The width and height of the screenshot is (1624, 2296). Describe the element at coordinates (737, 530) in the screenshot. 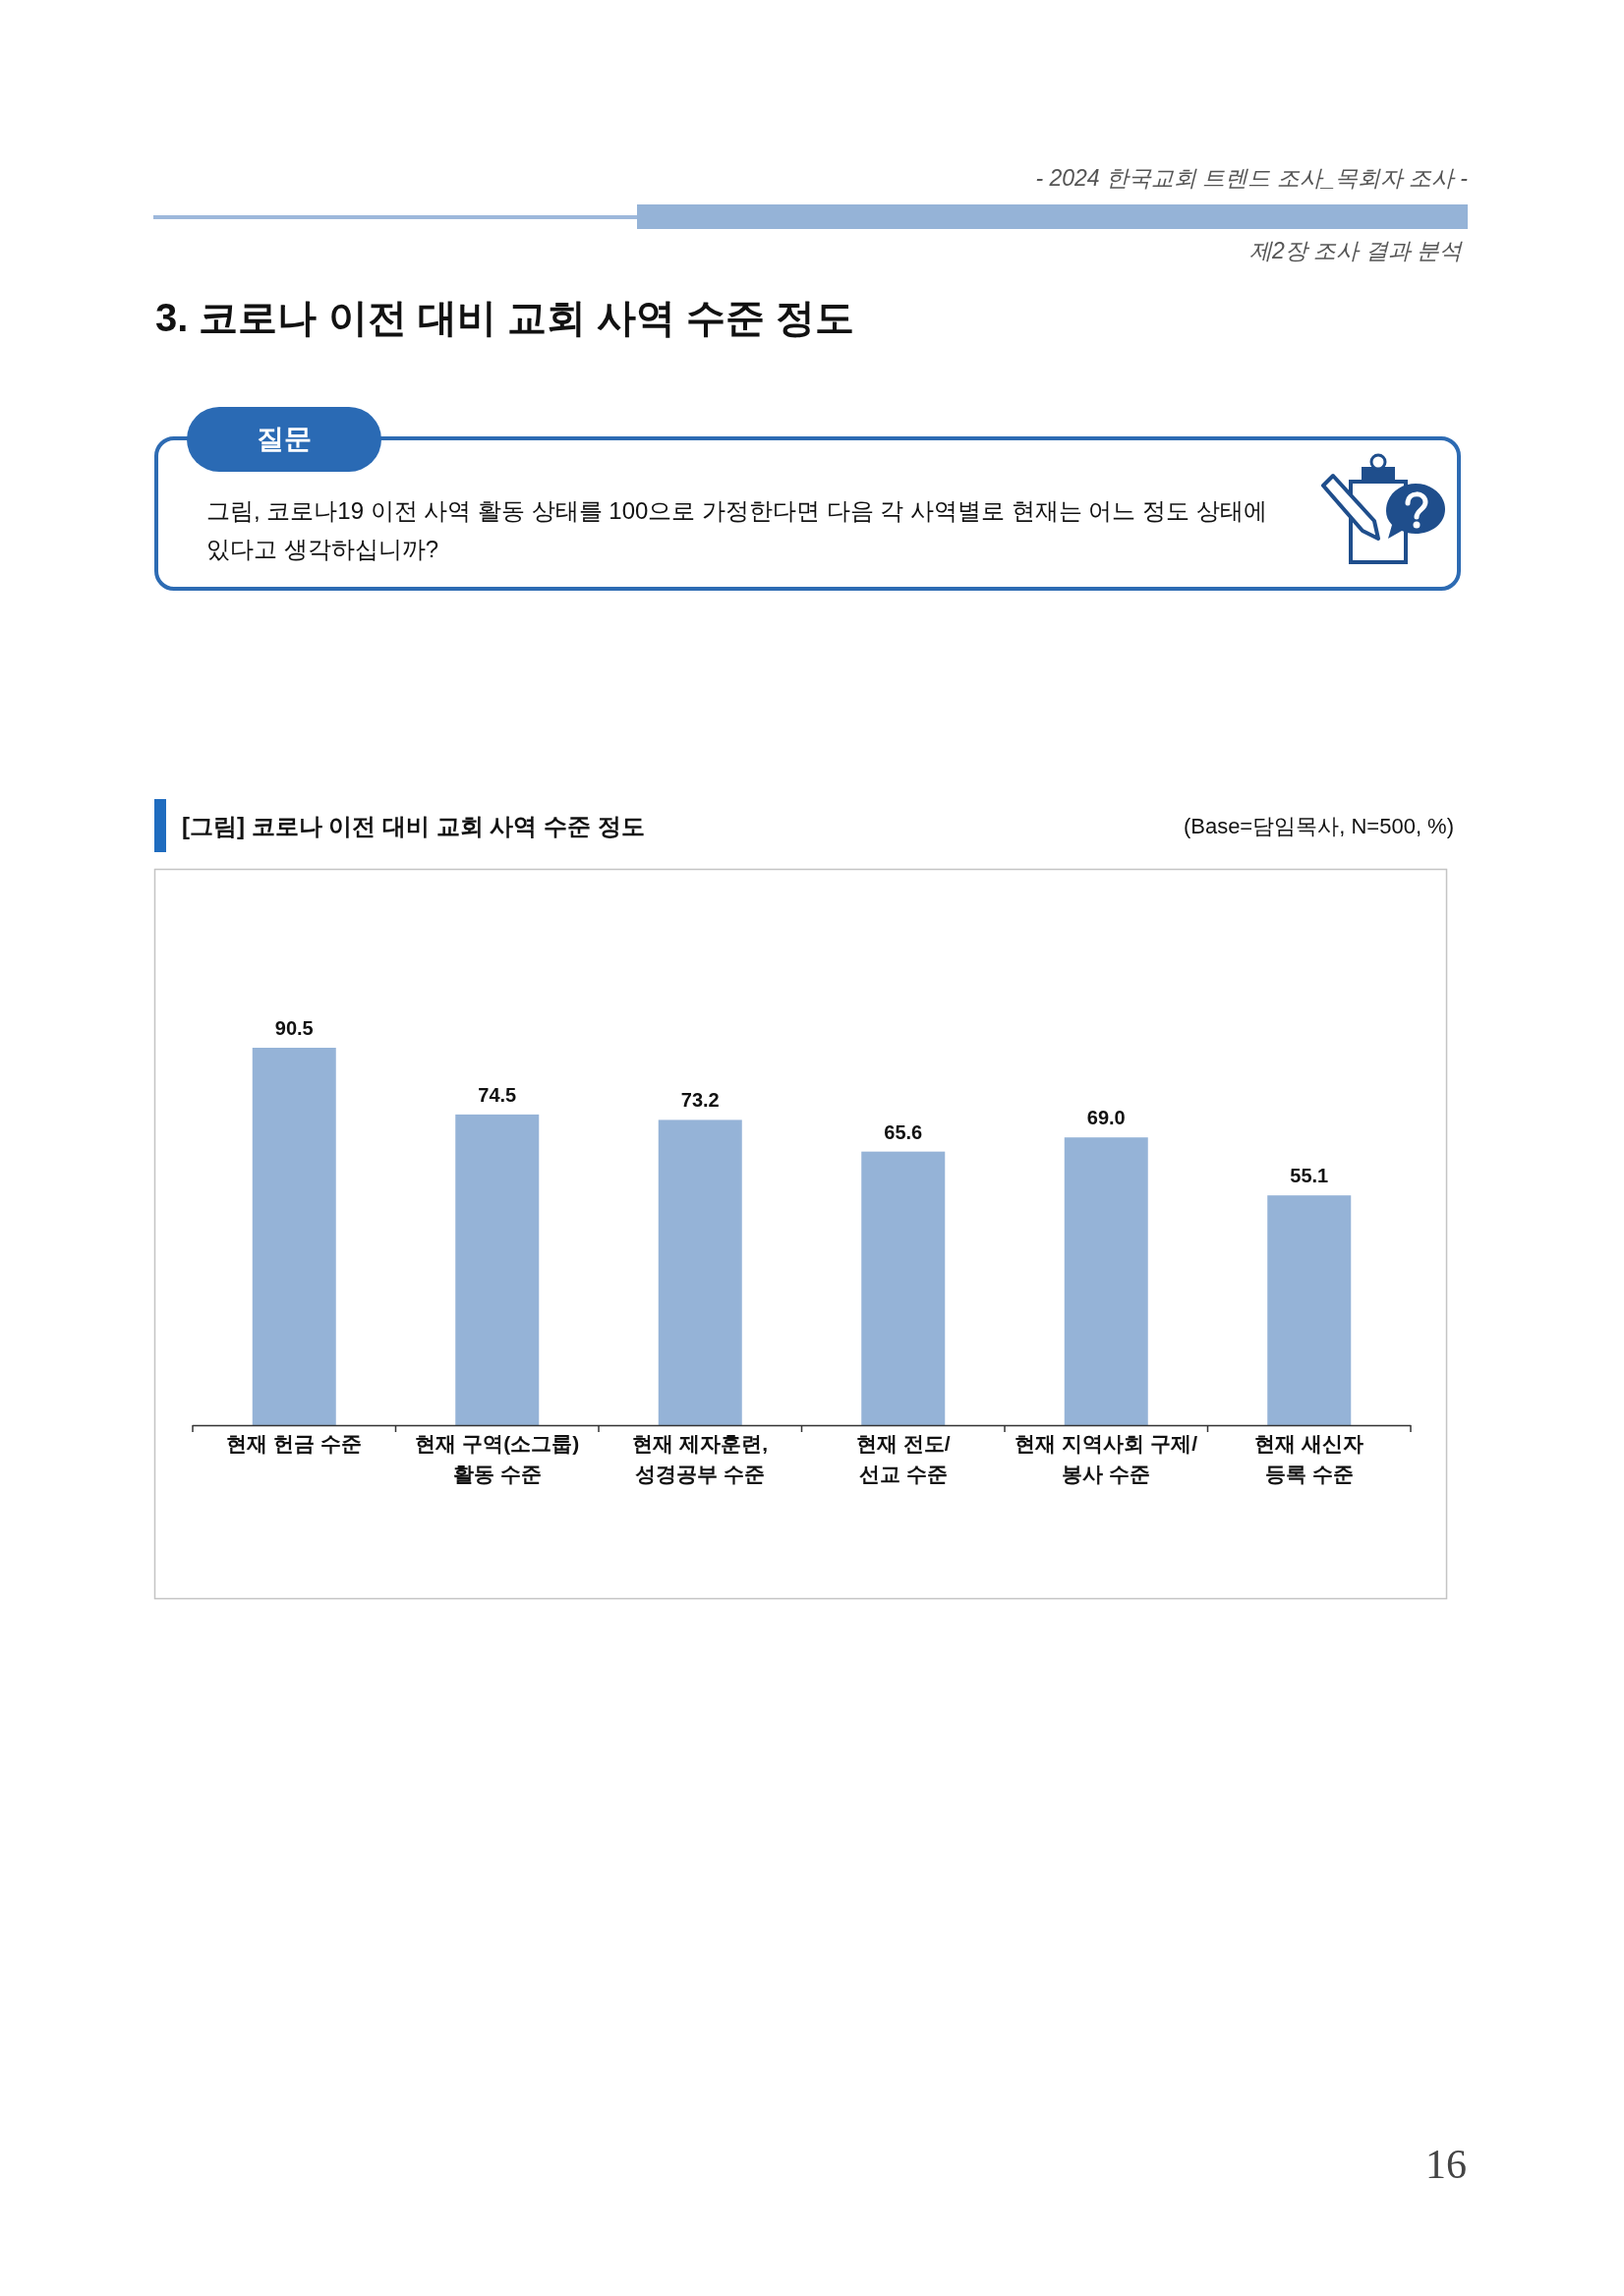

I see `text: 그림, 코로나19 이전 사역 활동 상태를 100으로 가정한다면 다음 각 사역별로 현재는 어느 정도 상태에 있다고 생각하십니까?` at that location.